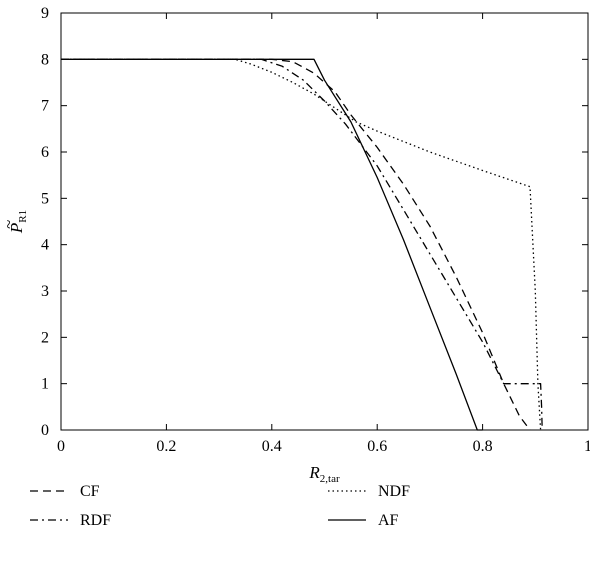 This screenshot has width=590, height=565. Describe the element at coordinates (45, 337) in the screenshot. I see `y-tick-label: 2` at that location.